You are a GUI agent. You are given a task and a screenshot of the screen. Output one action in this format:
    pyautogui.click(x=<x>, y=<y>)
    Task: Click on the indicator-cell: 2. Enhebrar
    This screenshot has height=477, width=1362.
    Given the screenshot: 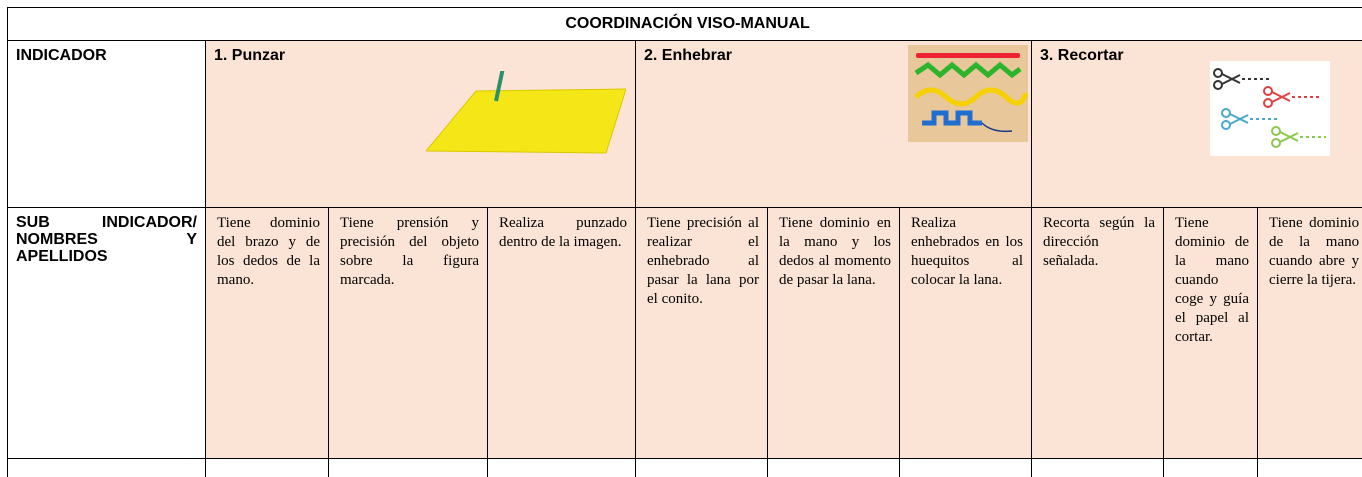 What is the action you would take?
    pyautogui.click(x=833, y=124)
    